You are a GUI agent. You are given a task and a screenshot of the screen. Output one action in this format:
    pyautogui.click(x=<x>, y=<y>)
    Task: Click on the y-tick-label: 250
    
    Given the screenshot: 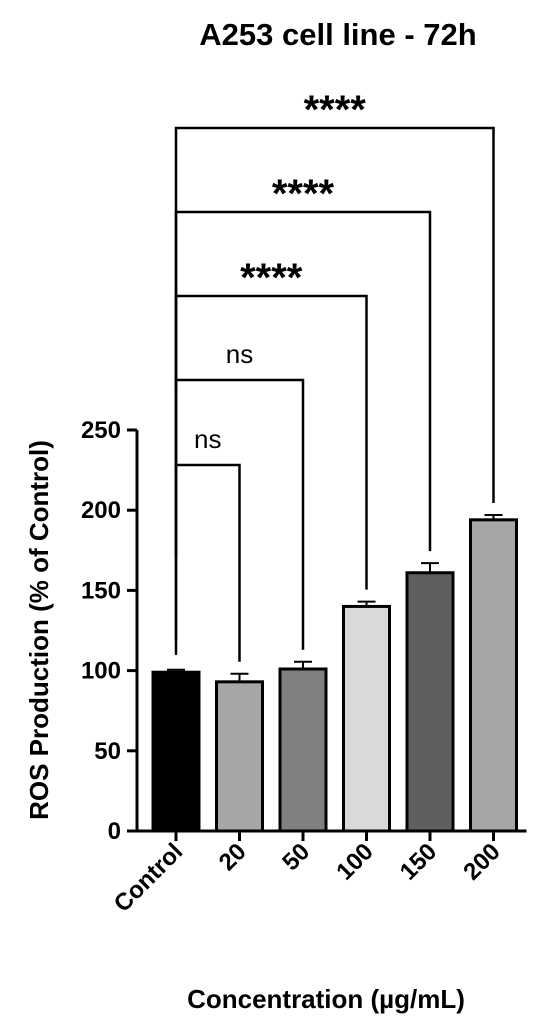 What is the action you would take?
    pyautogui.click(x=101, y=430)
    